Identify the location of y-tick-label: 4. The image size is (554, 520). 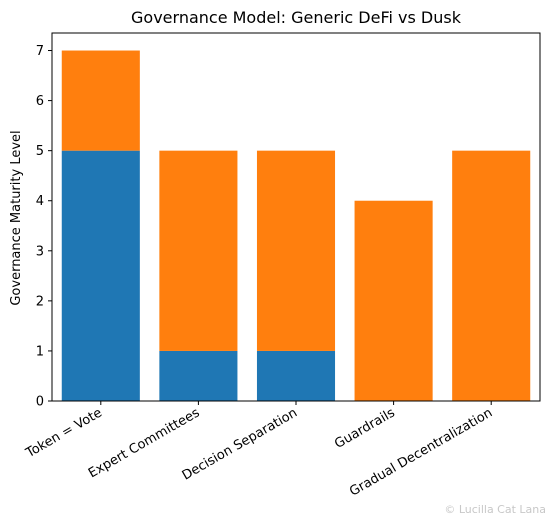
(40, 201).